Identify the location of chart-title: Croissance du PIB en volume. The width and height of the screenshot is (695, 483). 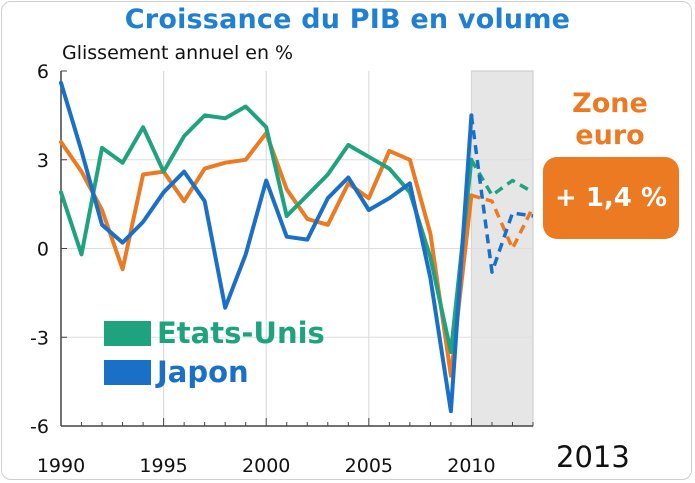
(347, 19).